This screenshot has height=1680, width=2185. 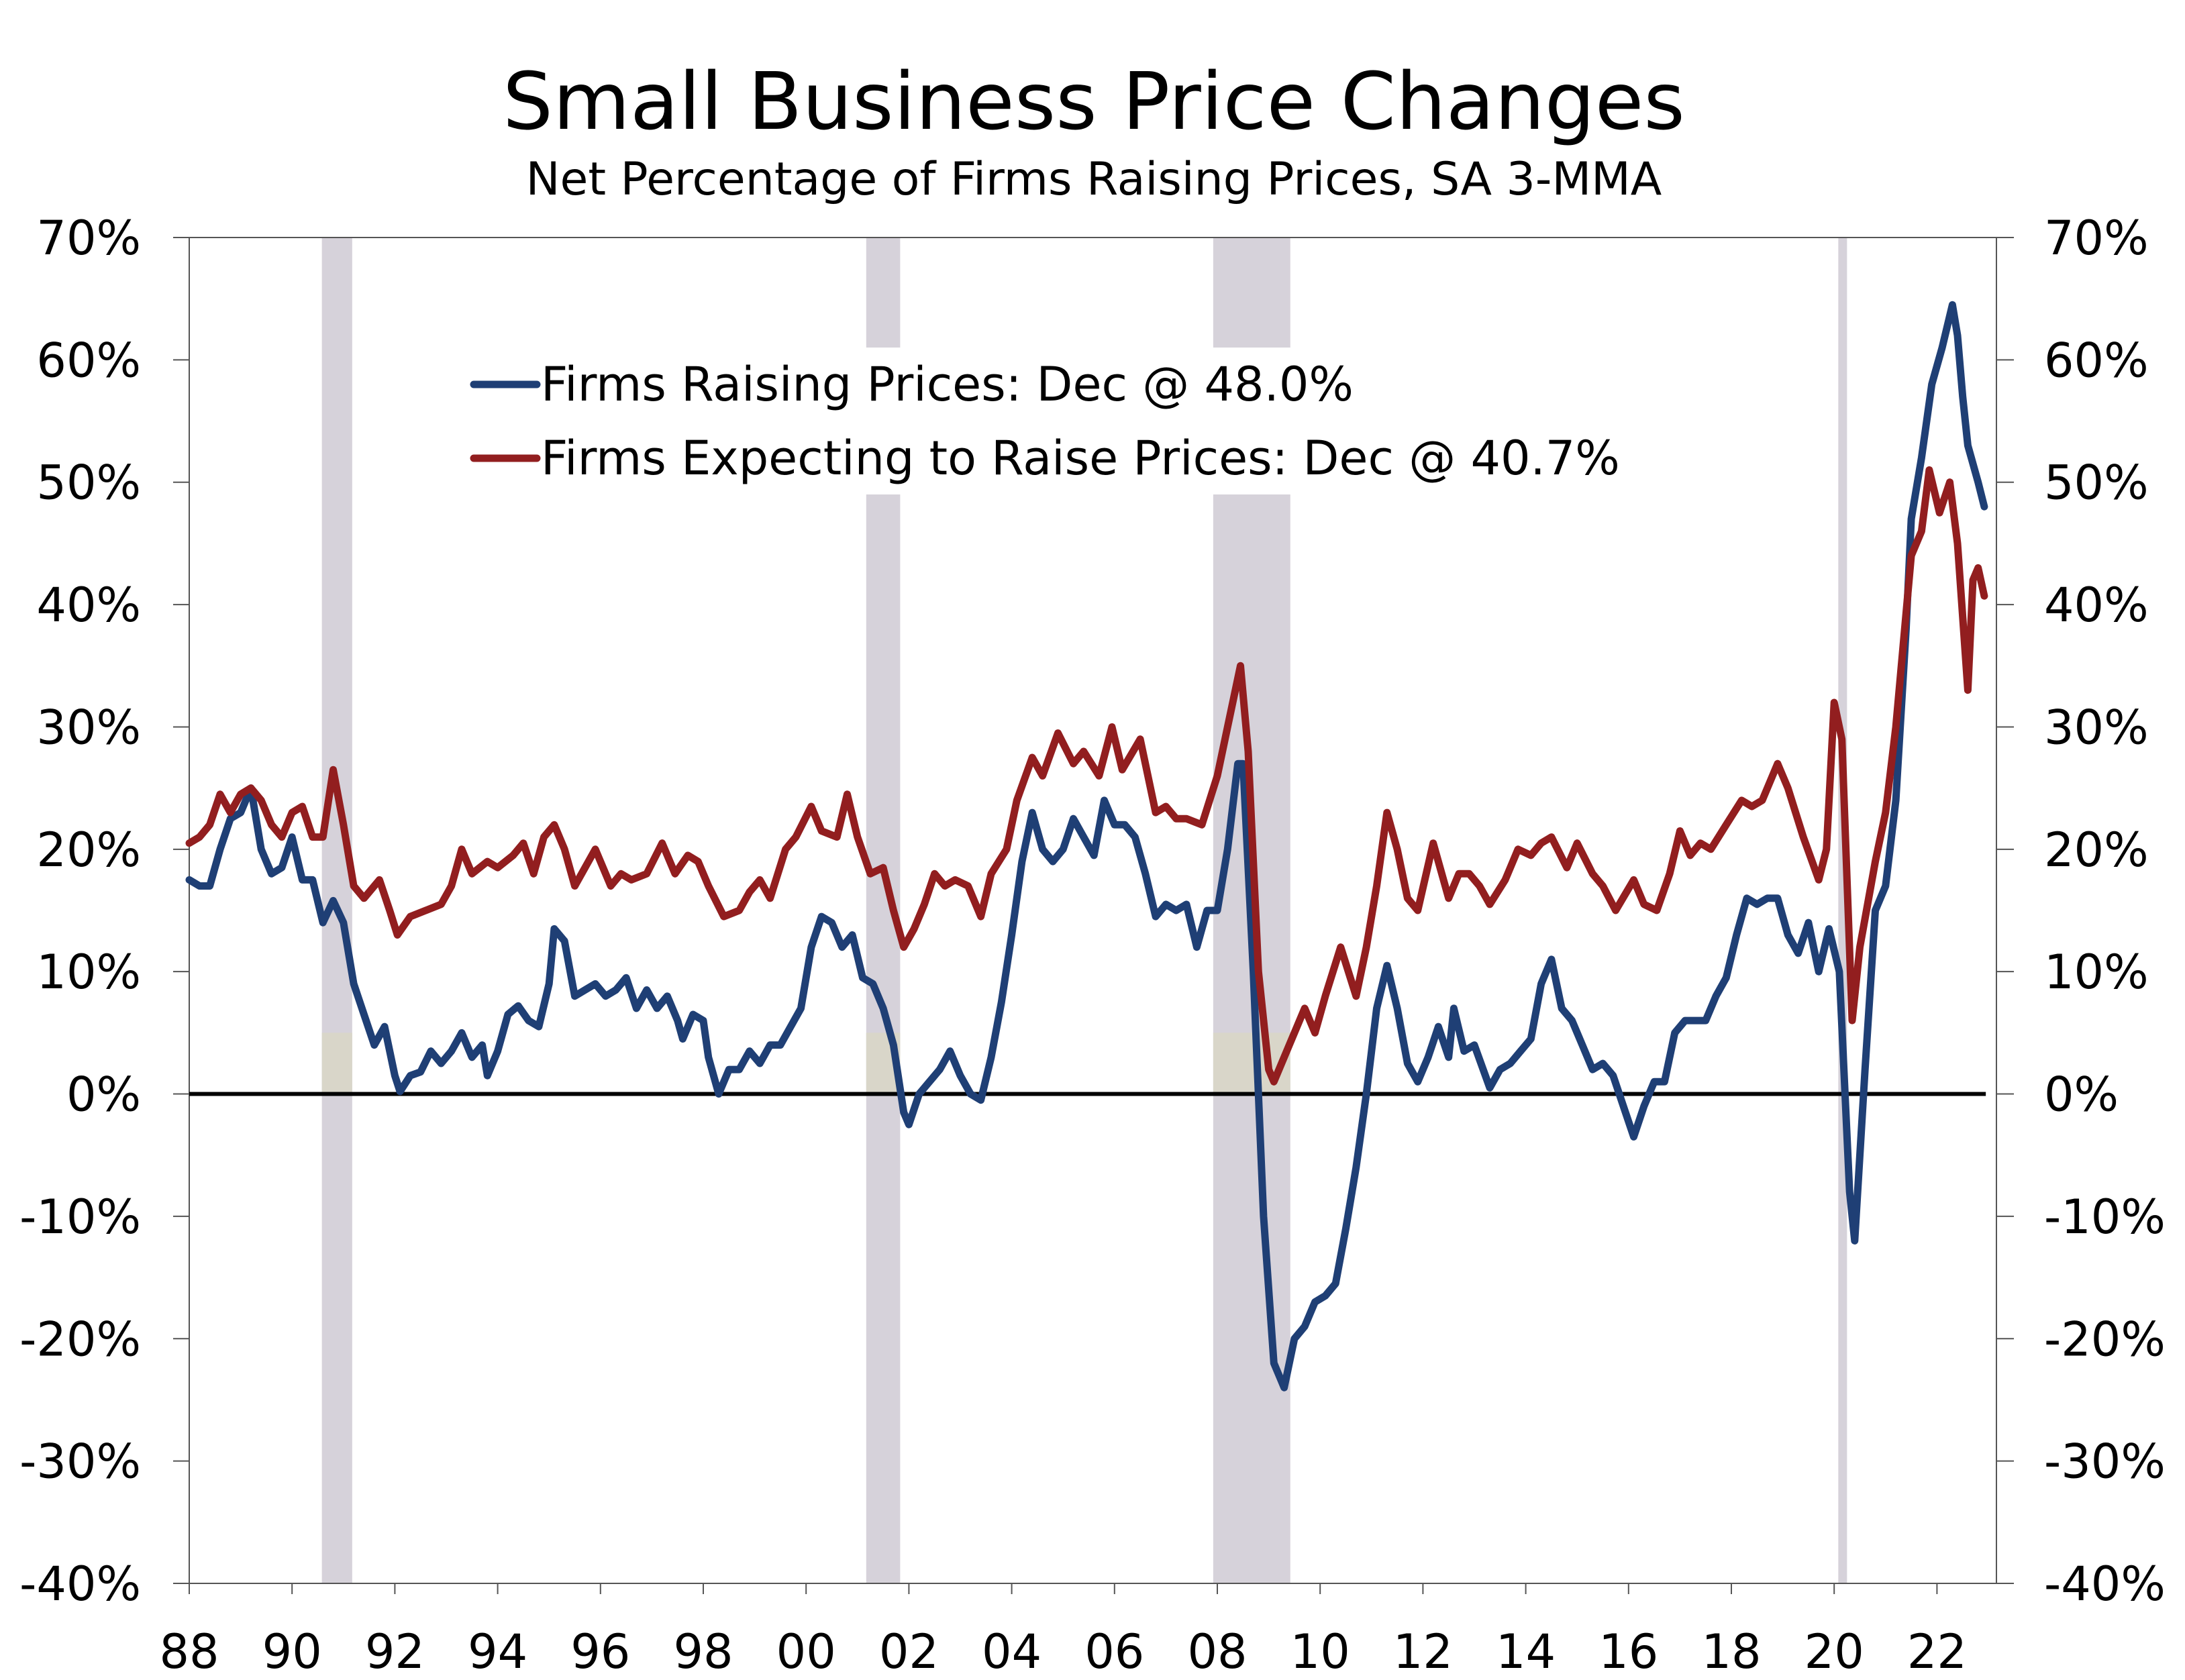 I want to click on y-tick-label-right: 10%, so click(x=2096, y=972).